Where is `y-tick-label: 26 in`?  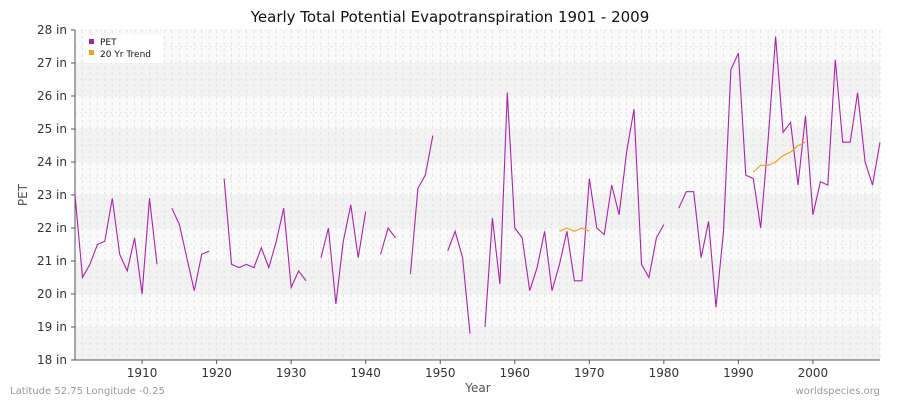
y-tick-label: 26 in is located at coordinates (52, 96).